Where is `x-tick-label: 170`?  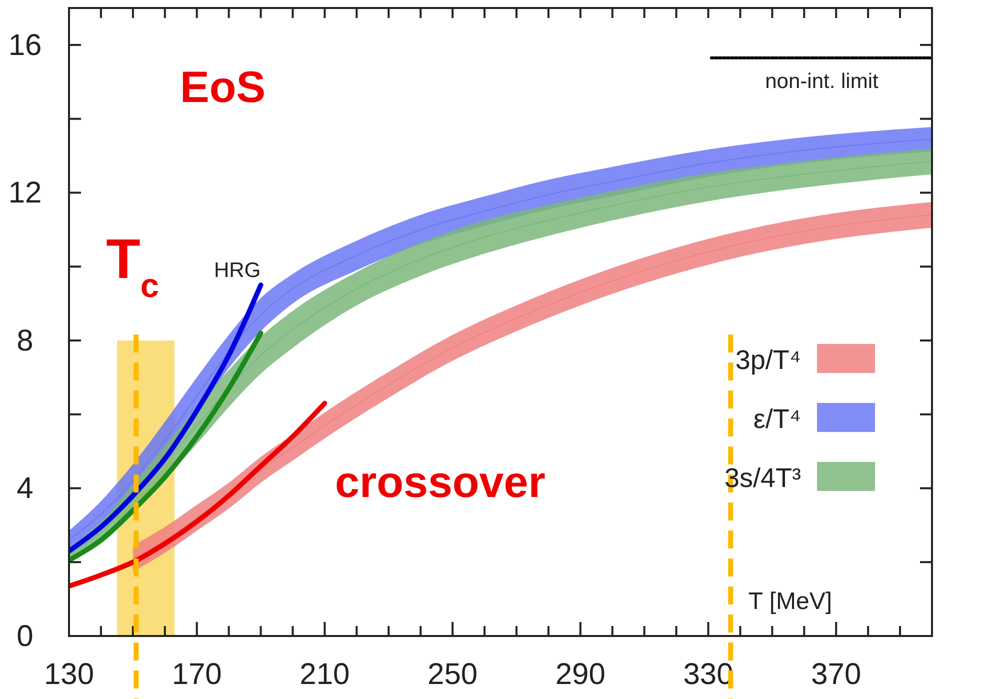 x-tick-label: 170 is located at coordinates (197, 674).